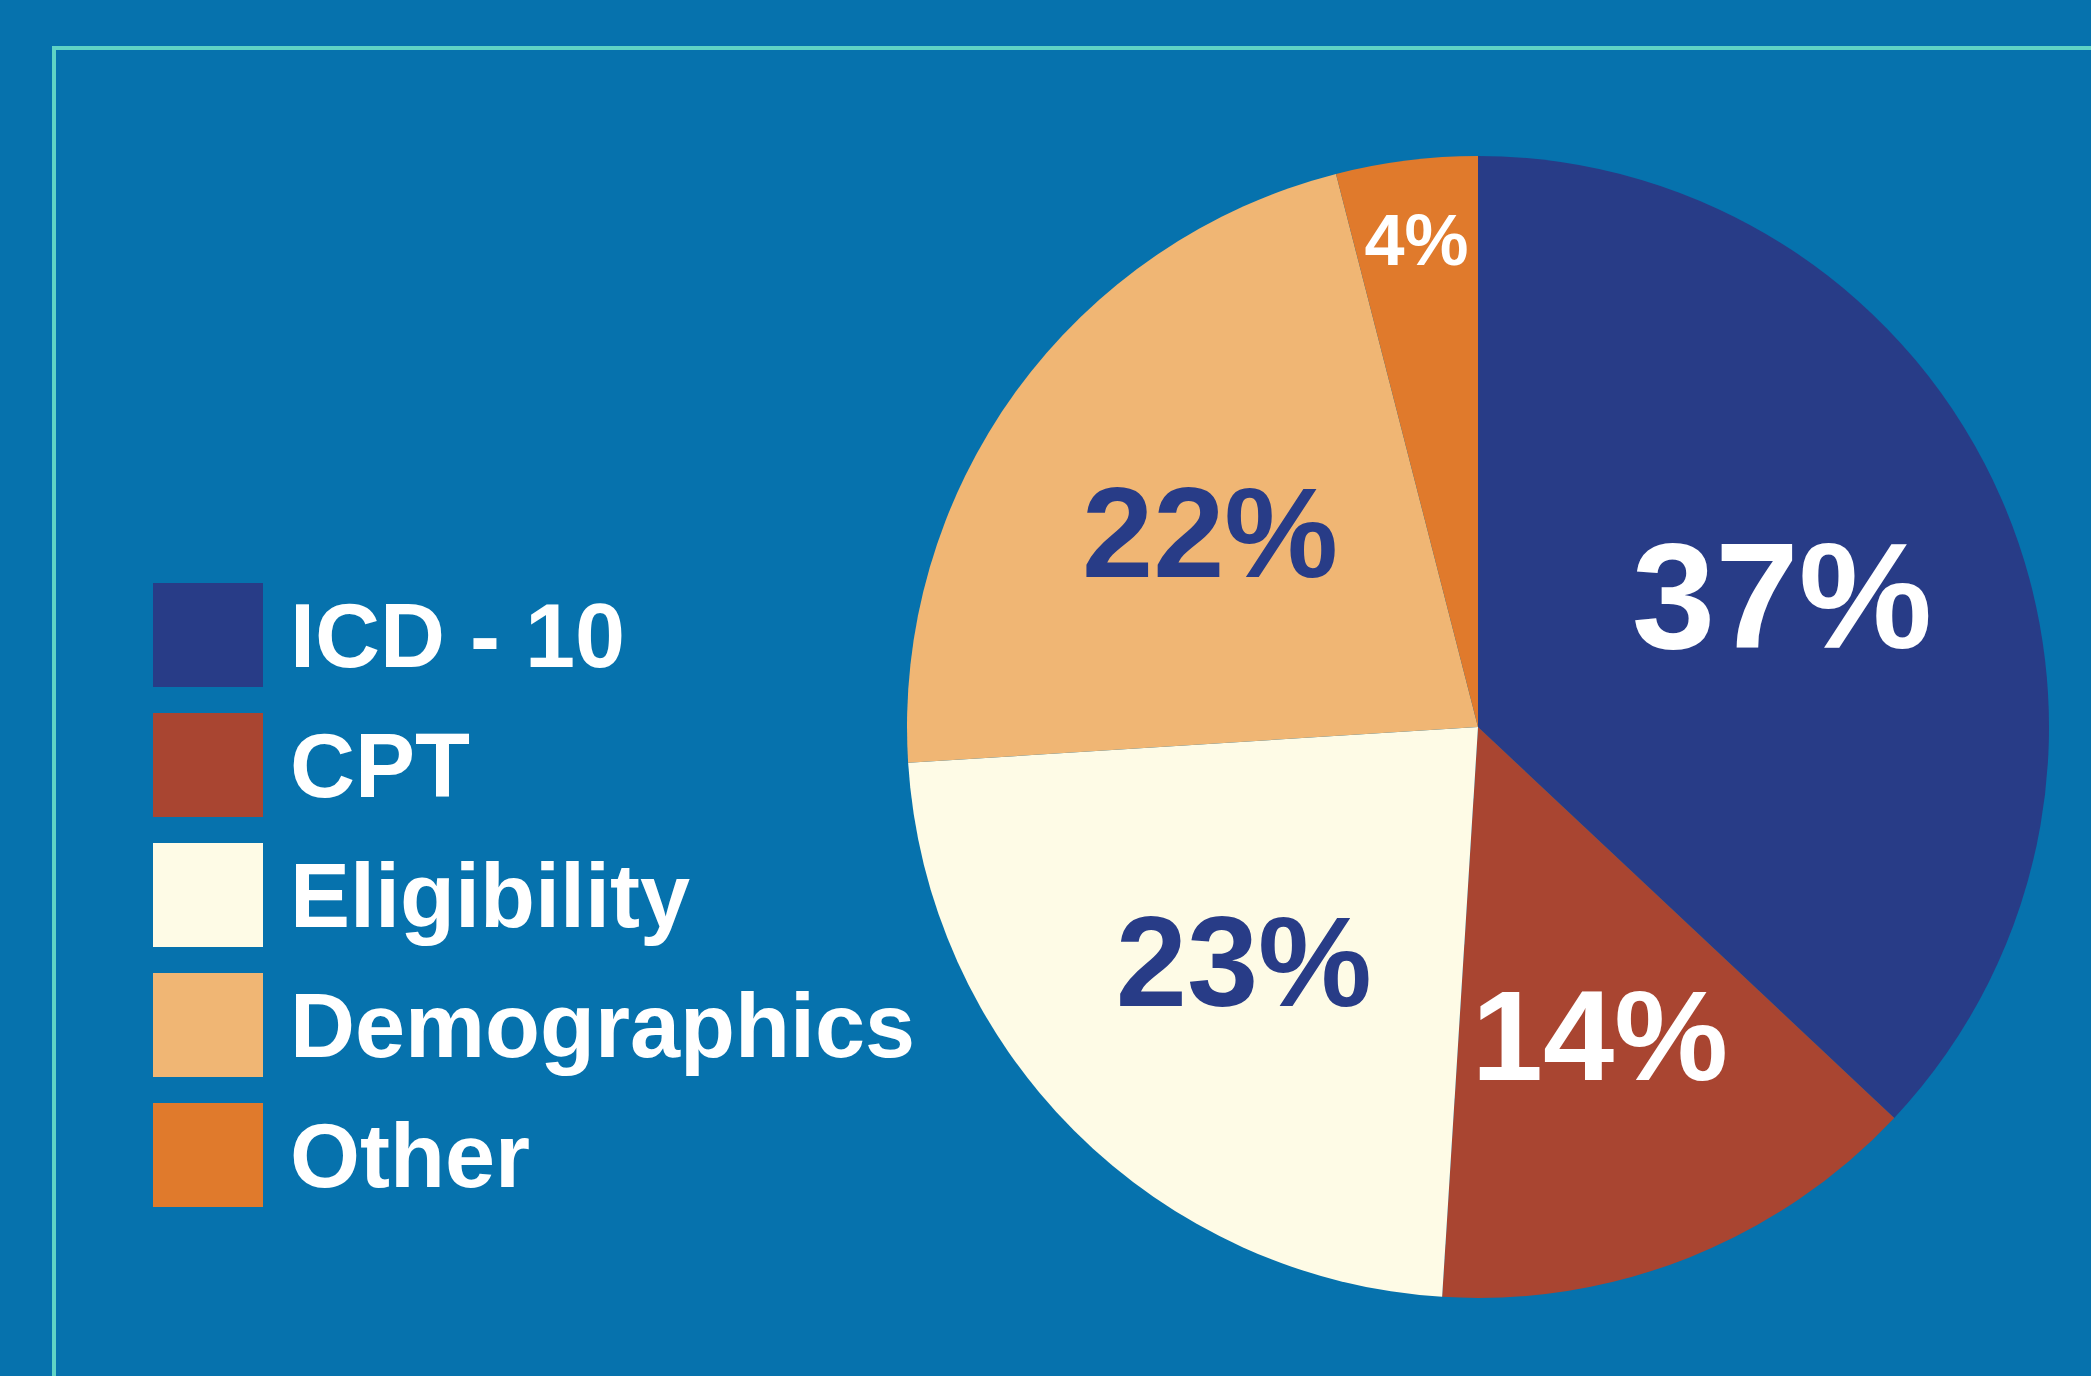 The image size is (2091, 1376). What do you see at coordinates (380, 765) in the screenshot?
I see `legend-label: CPT` at bounding box center [380, 765].